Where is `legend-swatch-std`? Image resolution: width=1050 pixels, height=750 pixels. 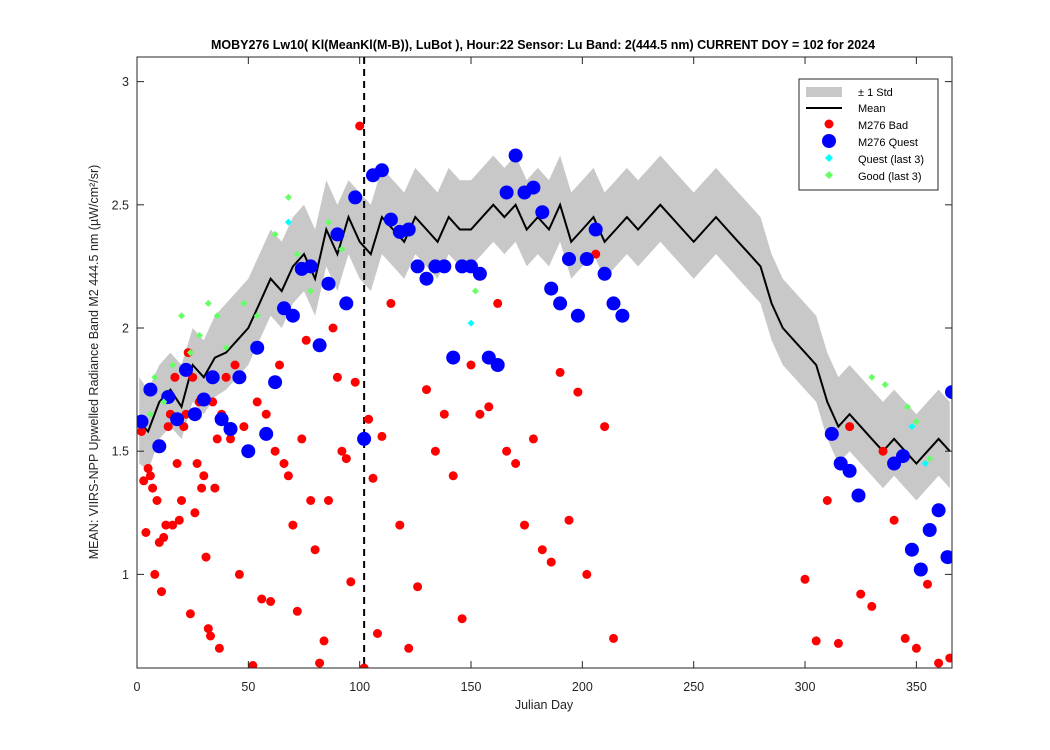
legend-swatch-std is located at coordinates (824, 92).